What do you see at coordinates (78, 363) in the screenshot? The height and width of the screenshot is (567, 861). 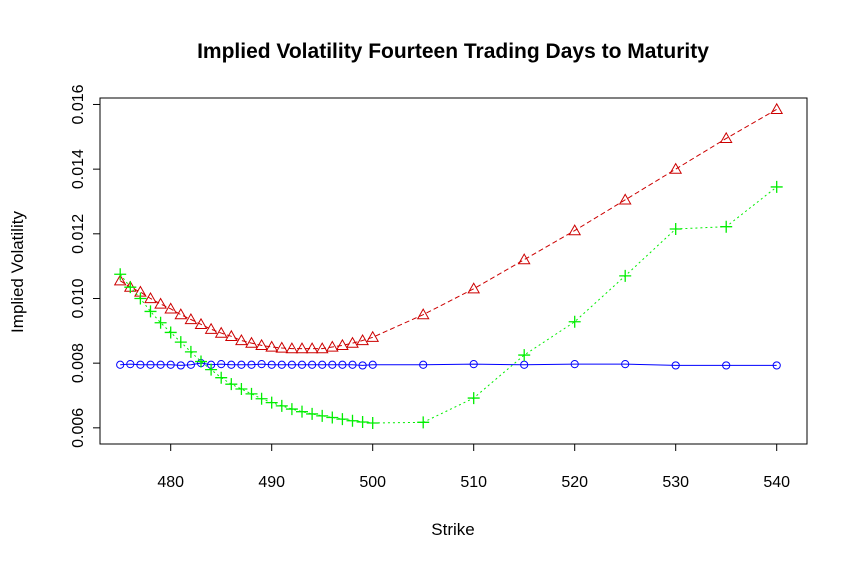 I see `y-tick-label: 0.008` at bounding box center [78, 363].